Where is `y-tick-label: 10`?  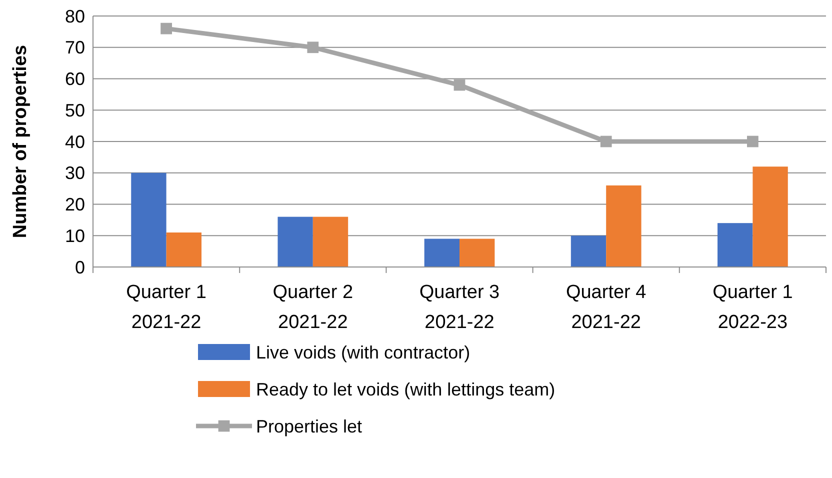
y-tick-label: 10 is located at coordinates (74, 236).